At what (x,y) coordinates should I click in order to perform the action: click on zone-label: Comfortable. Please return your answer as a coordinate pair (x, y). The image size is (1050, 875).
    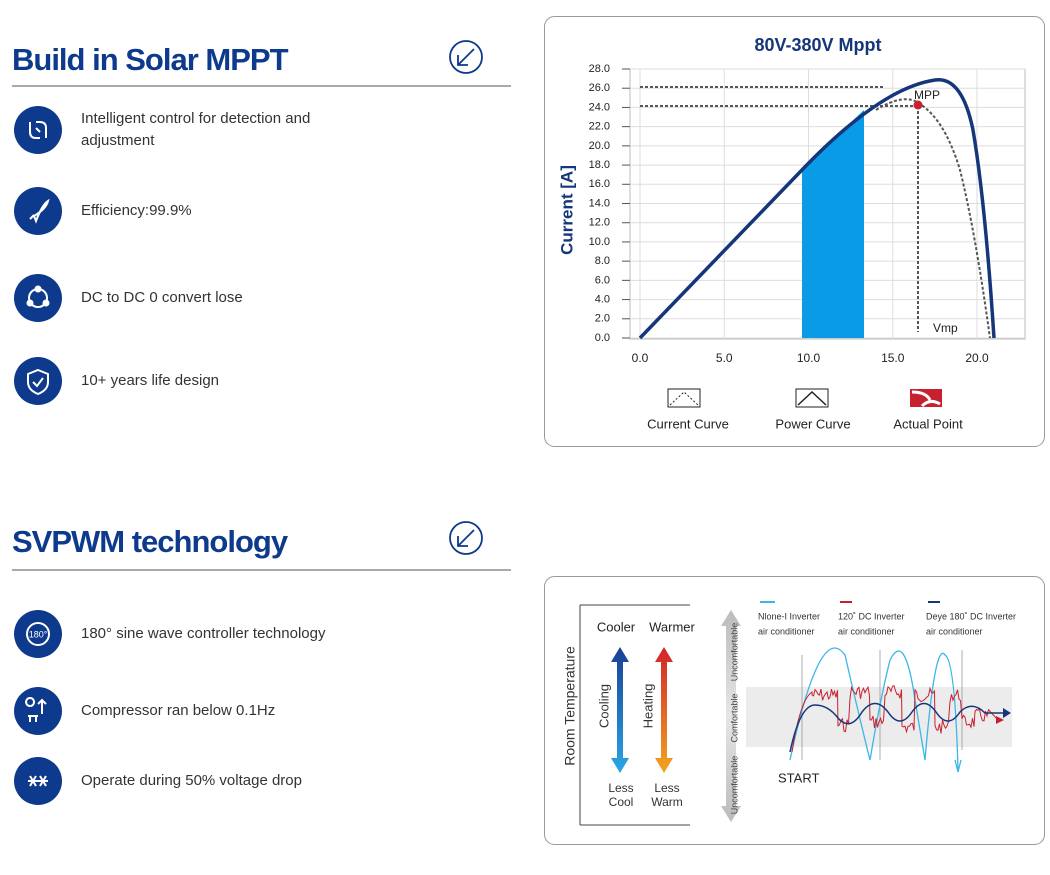
    Looking at the image, I should click on (734, 717).